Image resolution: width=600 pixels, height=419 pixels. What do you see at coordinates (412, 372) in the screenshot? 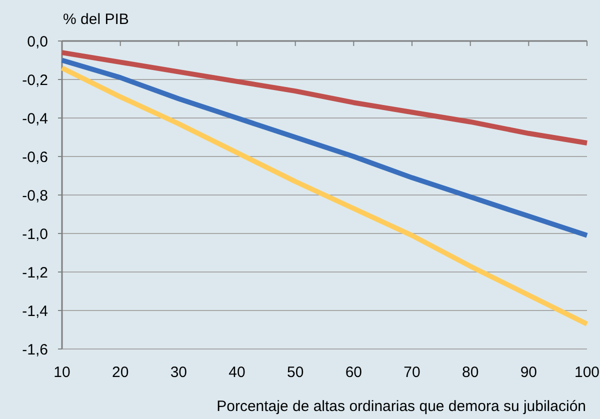
I see `x-tick-label: 70` at bounding box center [412, 372].